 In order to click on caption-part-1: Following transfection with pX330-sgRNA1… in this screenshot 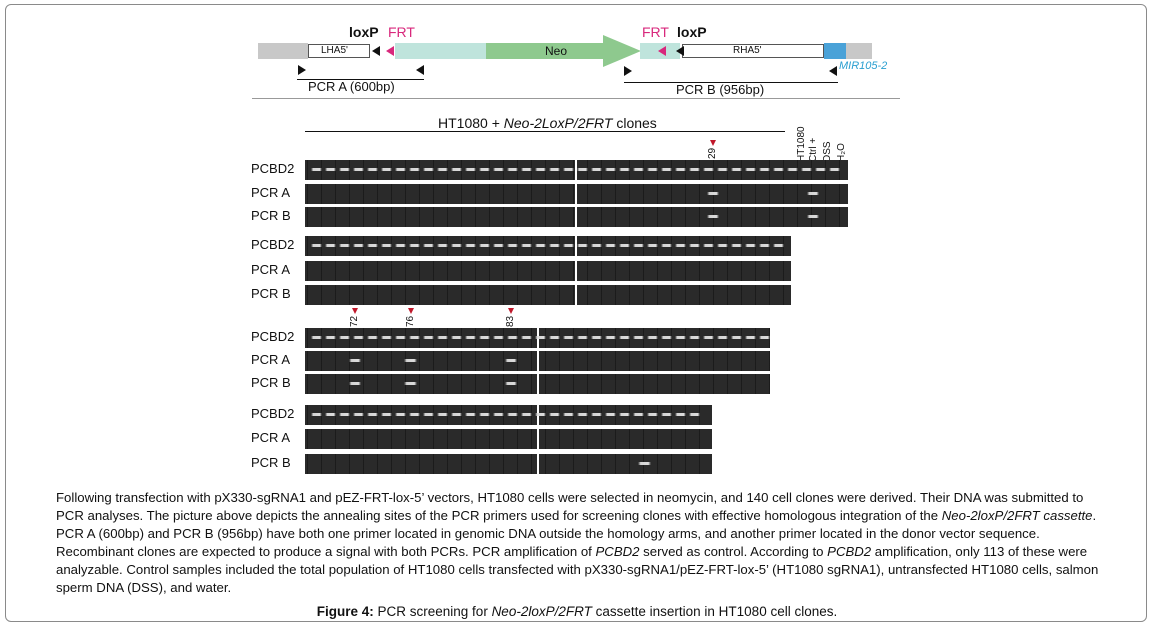, I will do `click(570, 506)`.